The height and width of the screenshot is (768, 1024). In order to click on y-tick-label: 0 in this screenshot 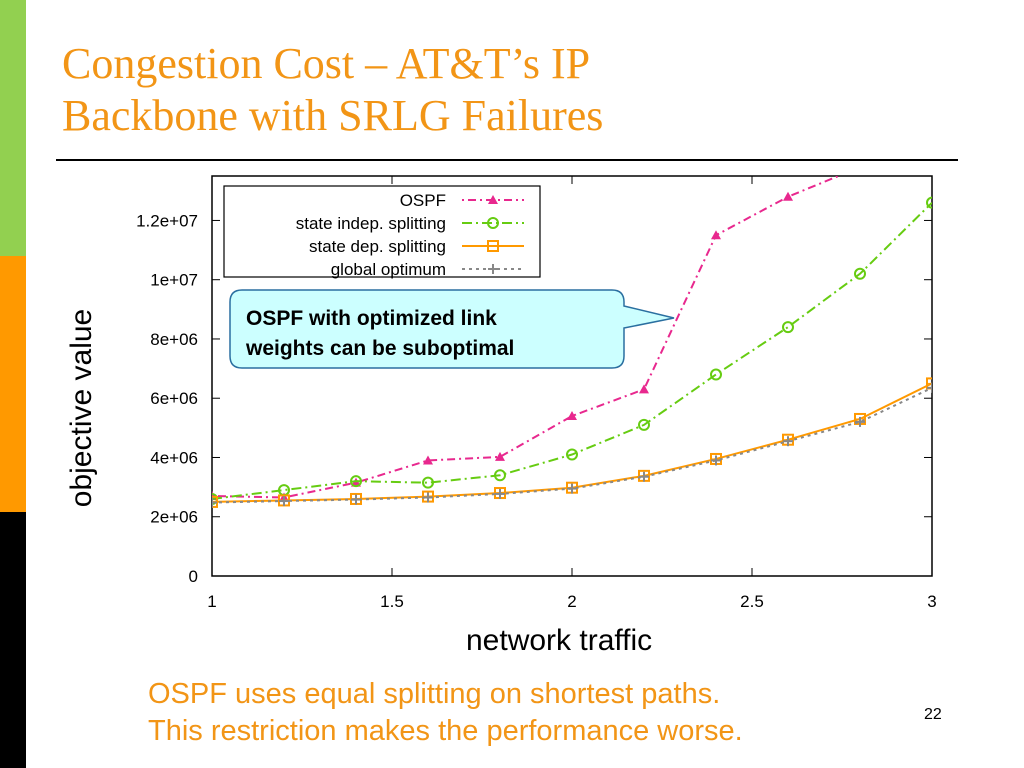, I will do `click(193, 576)`.